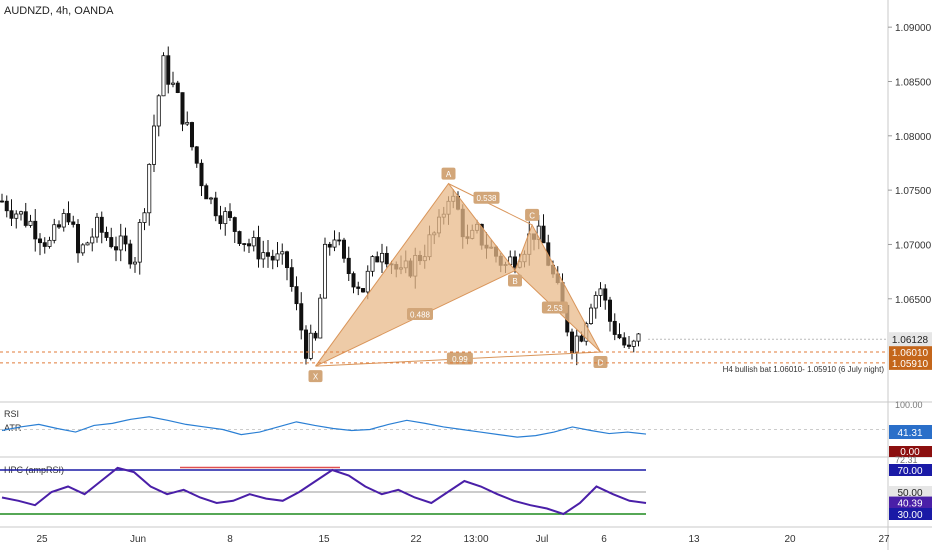  Describe the element at coordinates (790, 539) in the screenshot. I see `time-tick-label: 20` at that location.